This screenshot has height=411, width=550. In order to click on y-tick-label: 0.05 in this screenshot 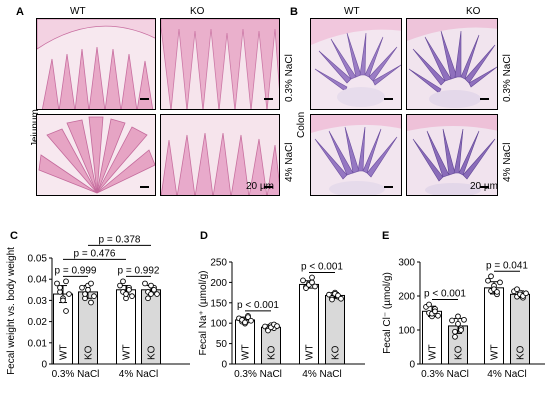, I will do `click(38, 259)`.